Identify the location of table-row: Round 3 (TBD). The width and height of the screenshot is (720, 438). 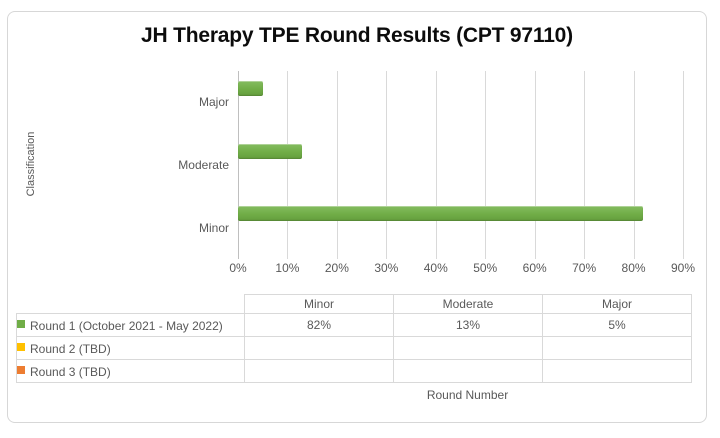
(354, 371).